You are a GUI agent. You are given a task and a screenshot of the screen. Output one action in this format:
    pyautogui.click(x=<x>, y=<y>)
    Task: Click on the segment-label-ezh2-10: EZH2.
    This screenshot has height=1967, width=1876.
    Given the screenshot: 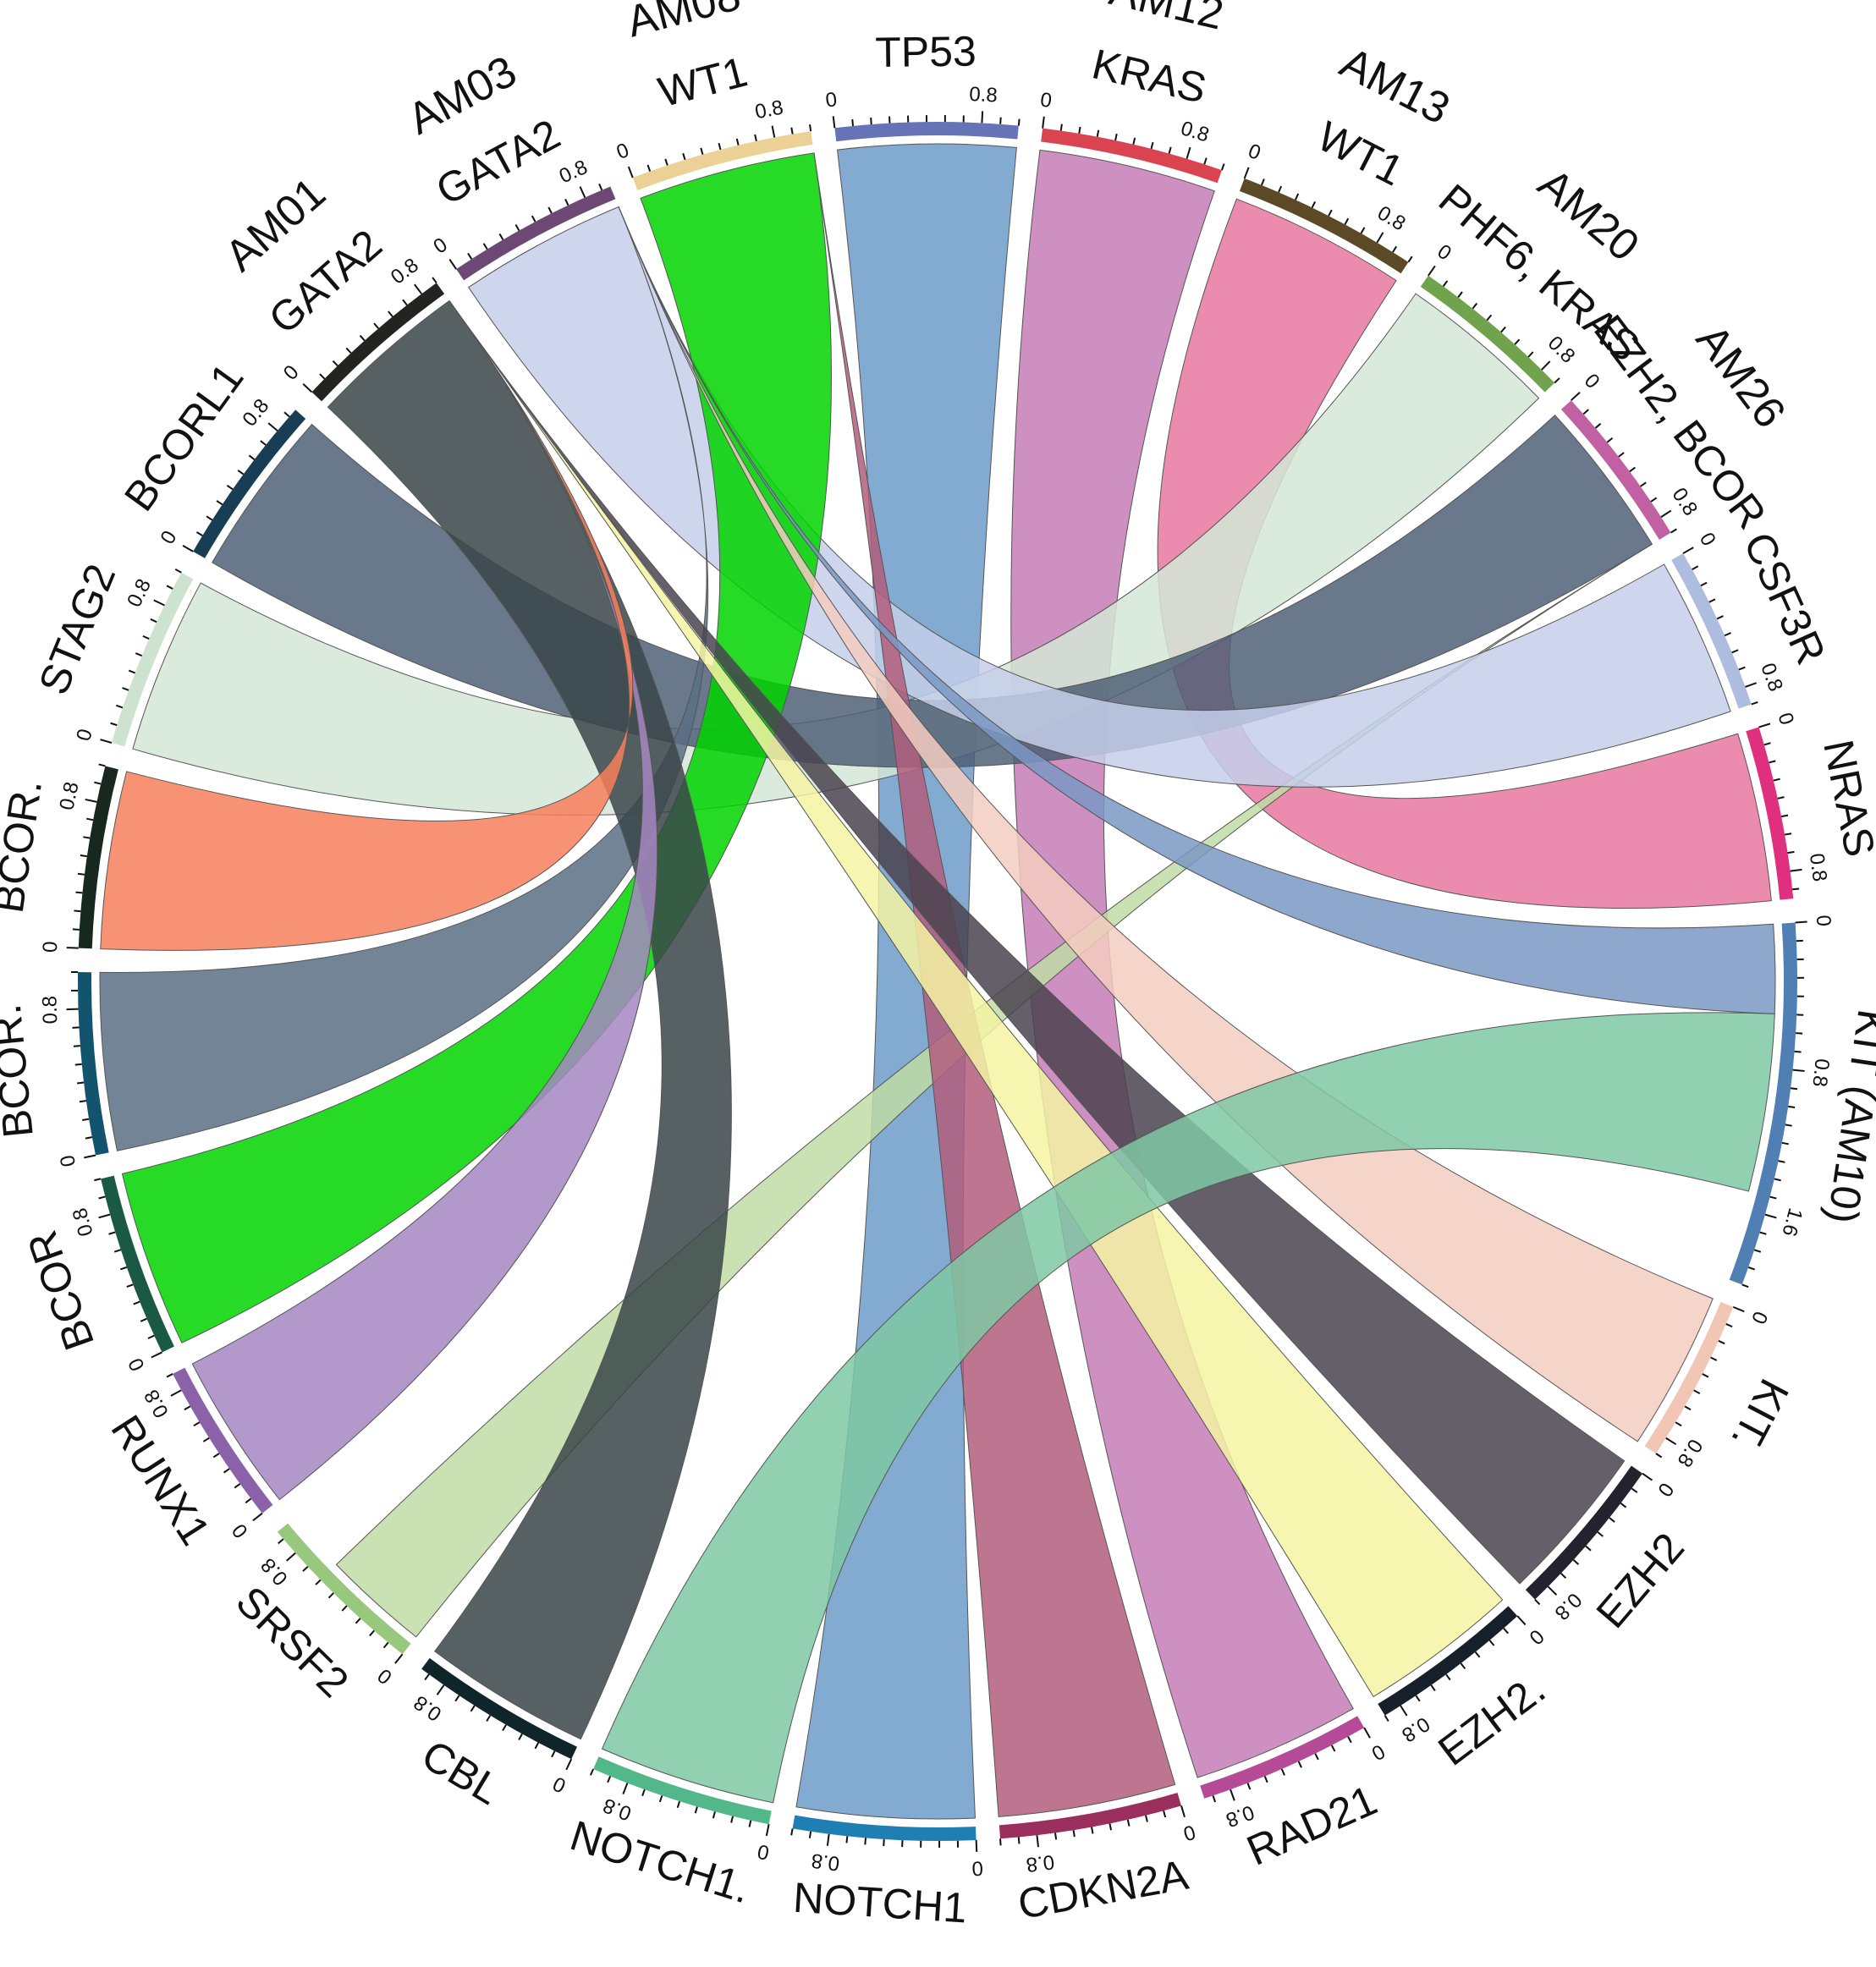 What is the action you would take?
    pyautogui.click(x=1491, y=1720)
    